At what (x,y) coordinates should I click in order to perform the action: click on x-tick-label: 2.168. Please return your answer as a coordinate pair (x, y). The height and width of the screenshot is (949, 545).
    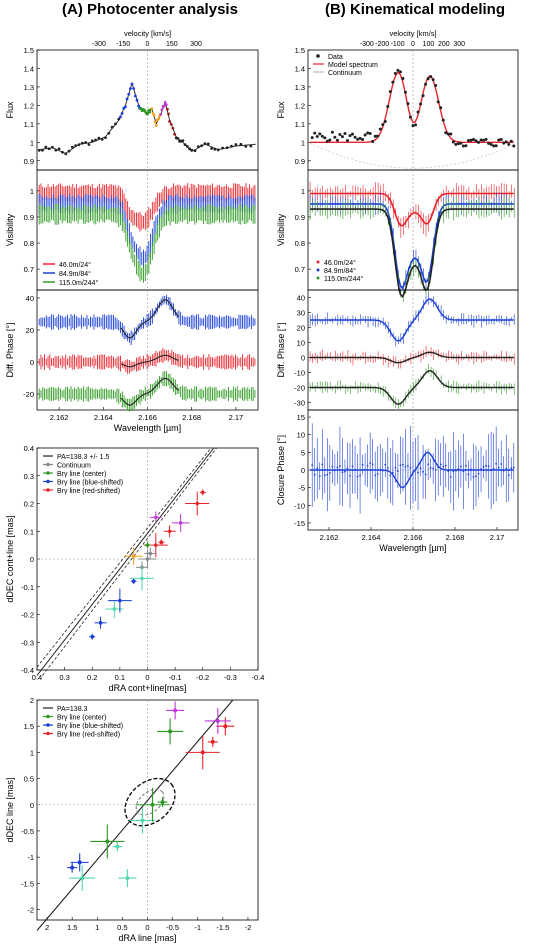
    Looking at the image, I should click on (455, 537).